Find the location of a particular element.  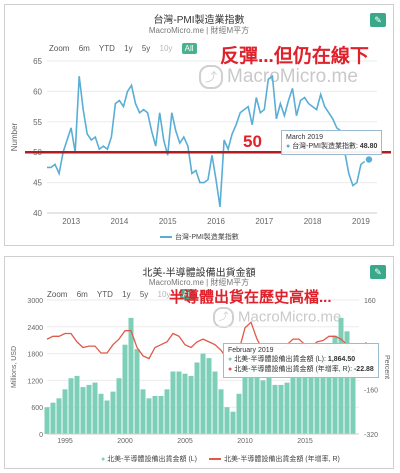

chart2-legend-label-1: 北美-半導體設備出貨金額 (L) is located at coordinates (152, 459).